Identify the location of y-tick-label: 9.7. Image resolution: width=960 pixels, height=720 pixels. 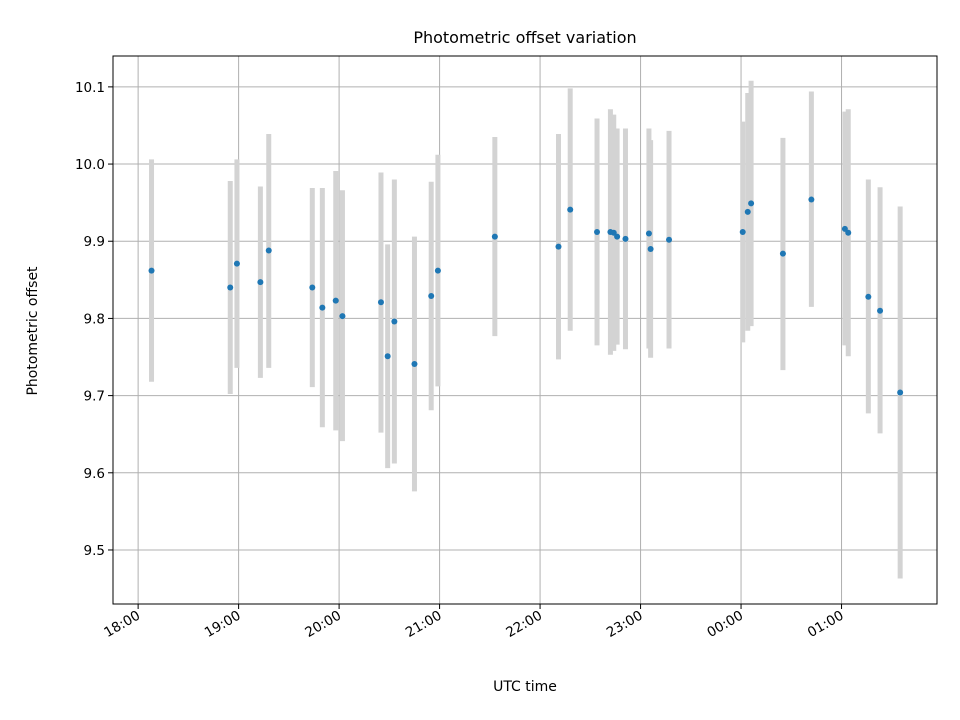
(94, 397).